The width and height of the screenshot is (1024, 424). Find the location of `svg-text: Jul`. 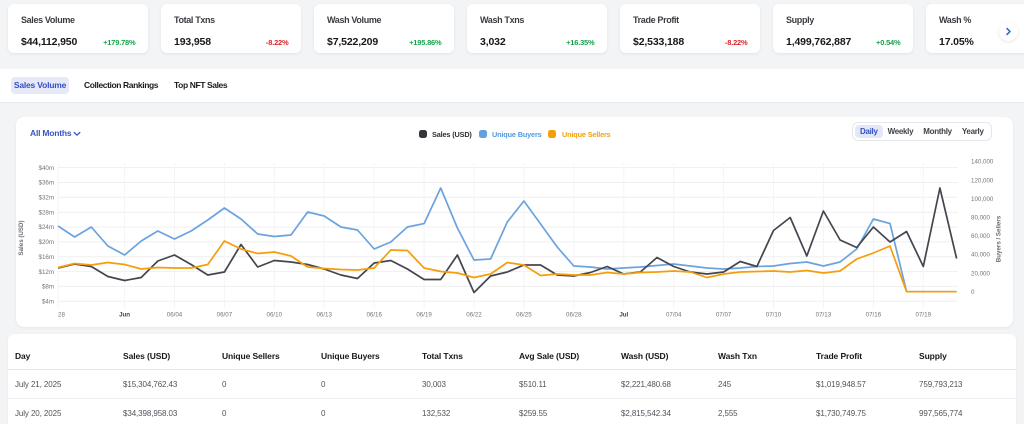

svg-text: Jul is located at coordinates (623, 314).